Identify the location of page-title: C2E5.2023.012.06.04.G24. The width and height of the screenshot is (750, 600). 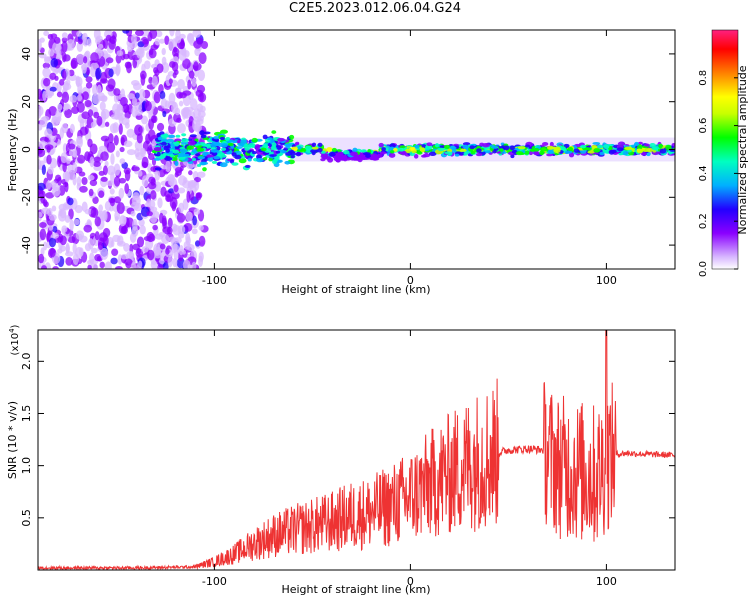
(375, 8).